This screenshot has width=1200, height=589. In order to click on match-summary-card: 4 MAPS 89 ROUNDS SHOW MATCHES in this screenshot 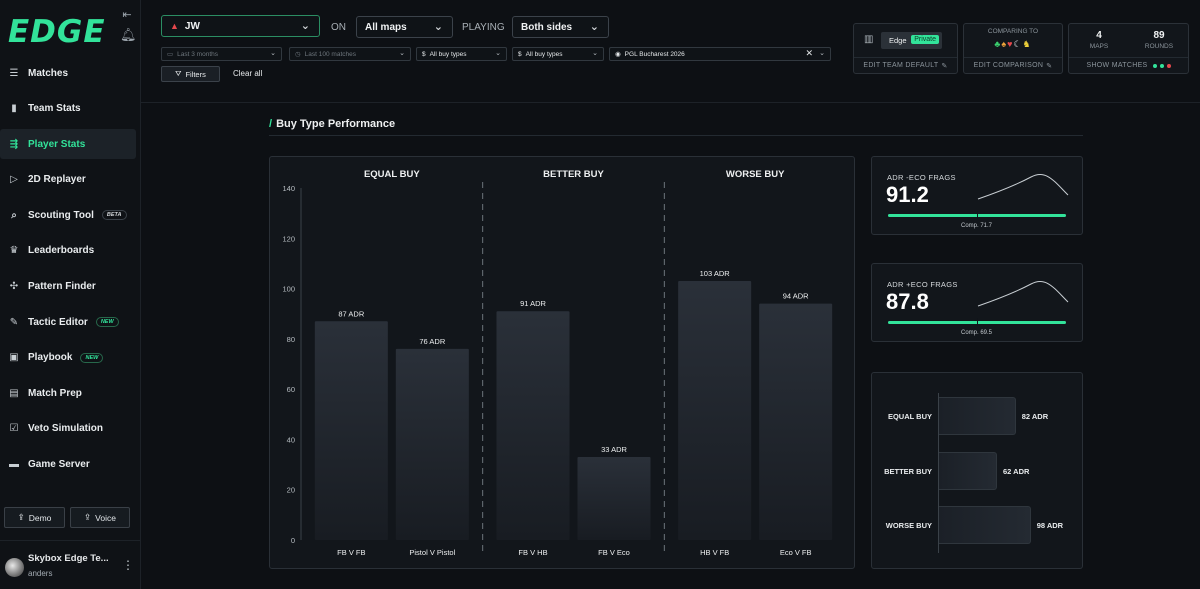, I will do `click(1128, 48)`.